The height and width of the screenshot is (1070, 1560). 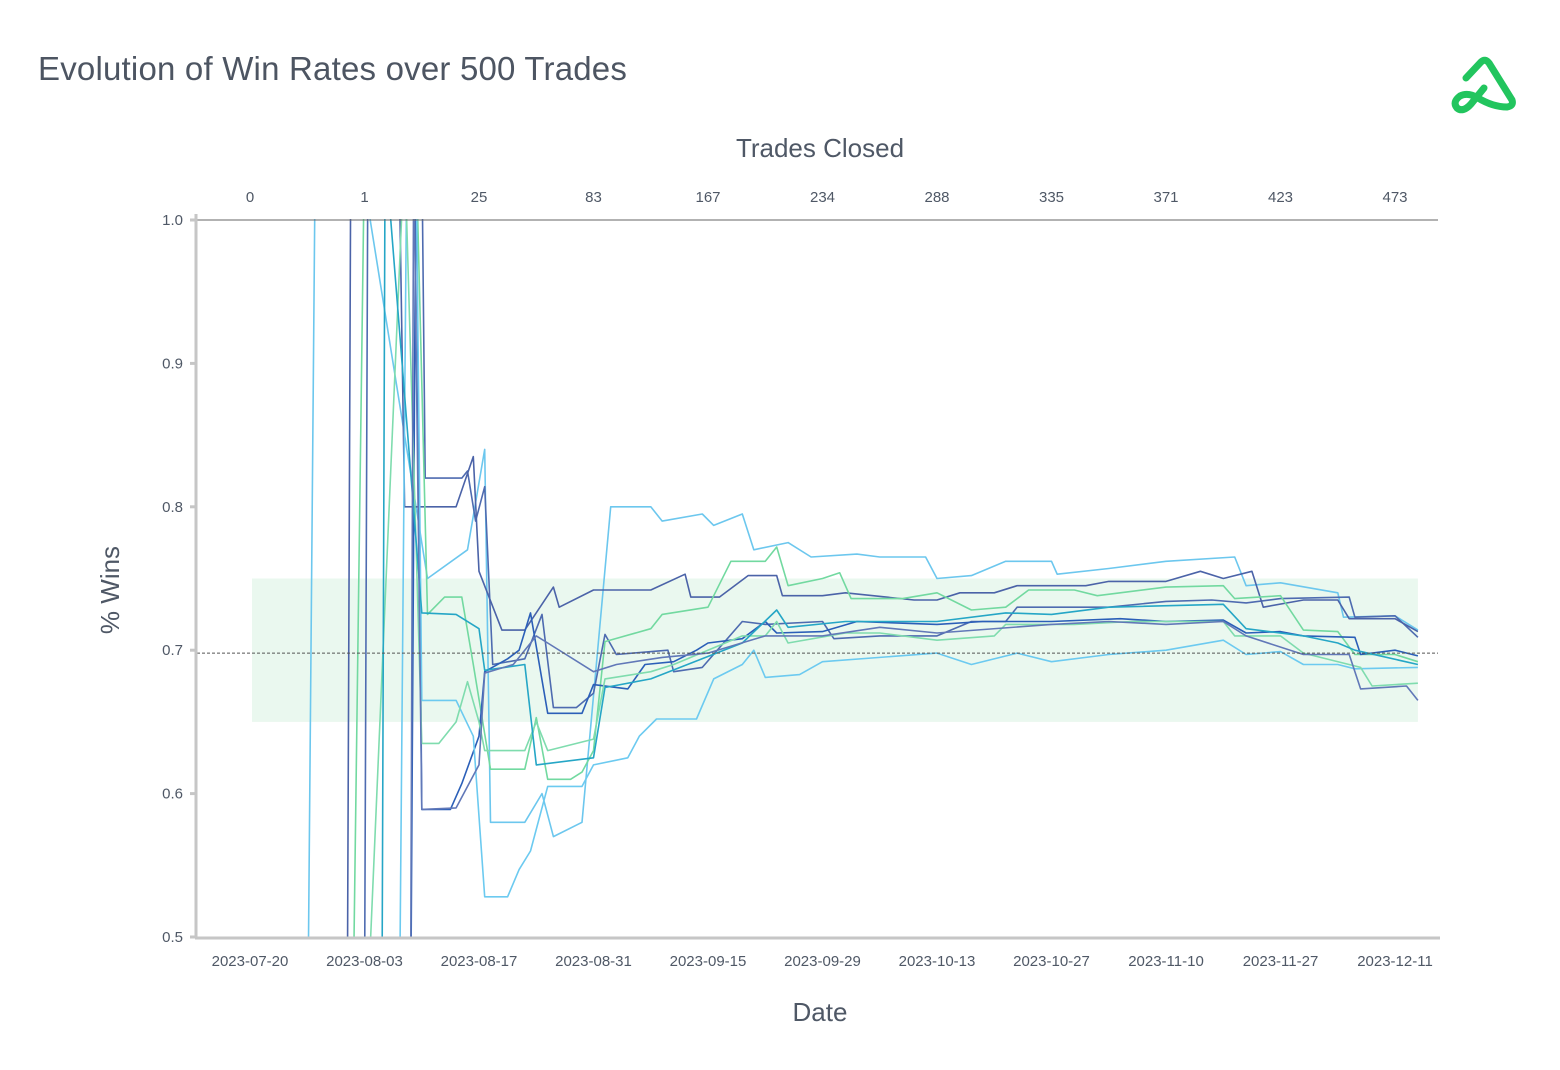 I want to click on x-tick-label: 2023-09-29, so click(x=822, y=961).